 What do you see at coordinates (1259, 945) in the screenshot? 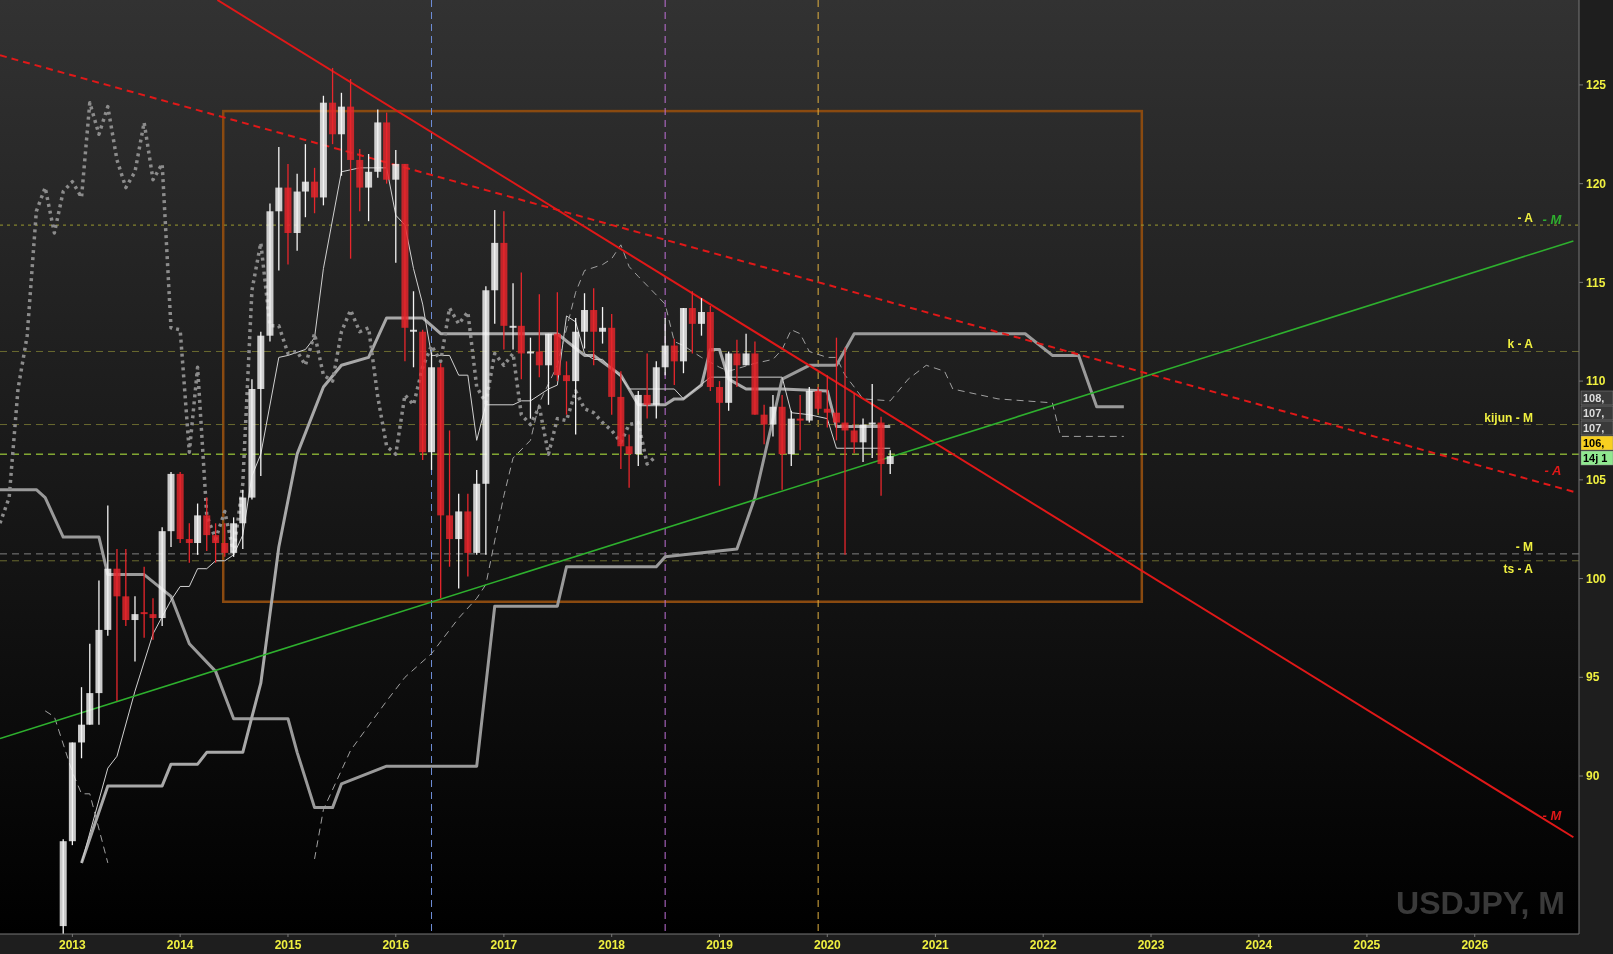
I see `x-tick-label: 2024` at bounding box center [1259, 945].